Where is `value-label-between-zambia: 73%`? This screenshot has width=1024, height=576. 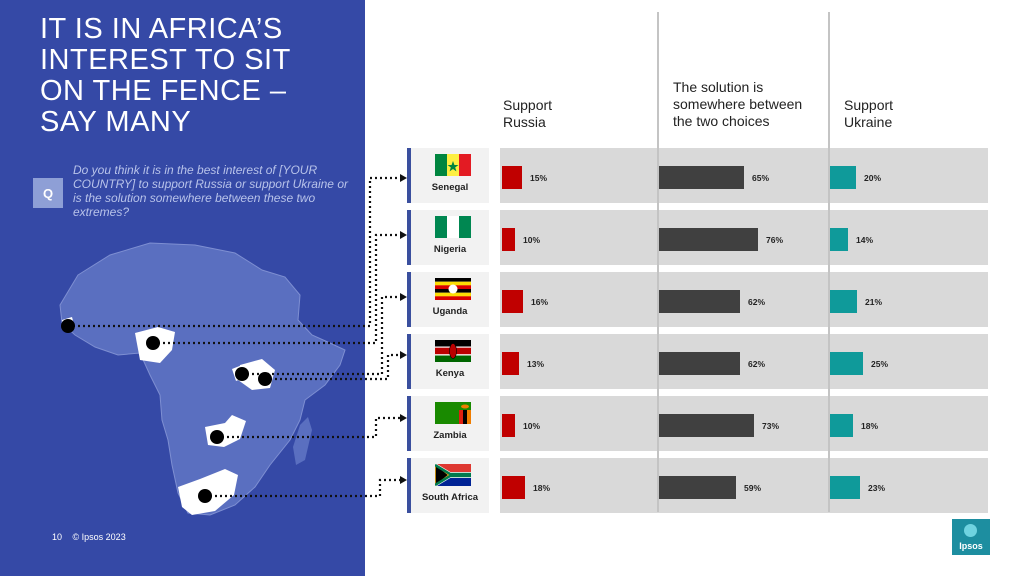
value-label-between-zambia: 73% is located at coordinates (771, 426).